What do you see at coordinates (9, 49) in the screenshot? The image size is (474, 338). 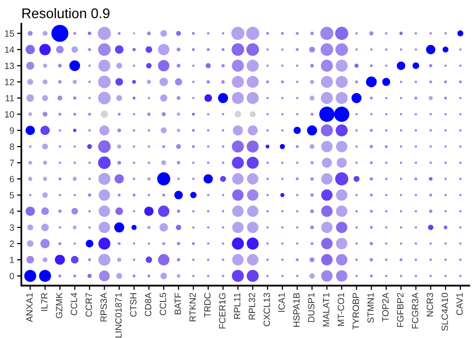 I see `y-tick-label: 14` at bounding box center [9, 49].